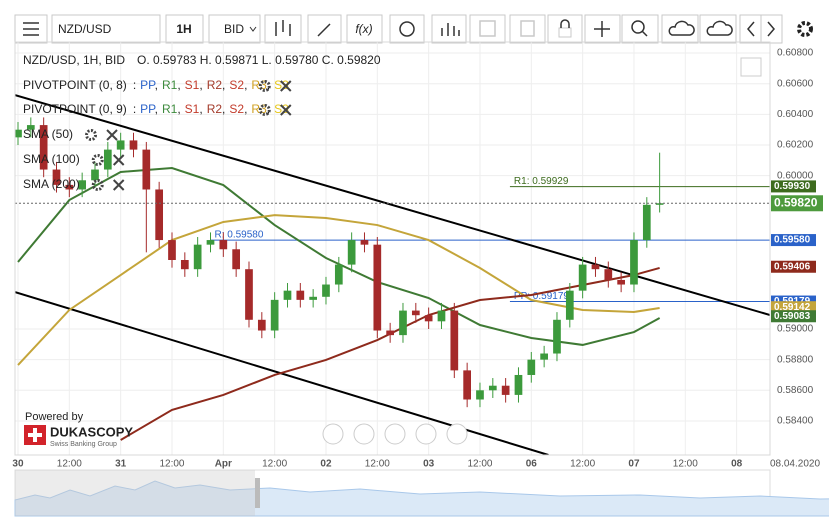  I want to click on x-tick-label: Apr, so click(223, 464).